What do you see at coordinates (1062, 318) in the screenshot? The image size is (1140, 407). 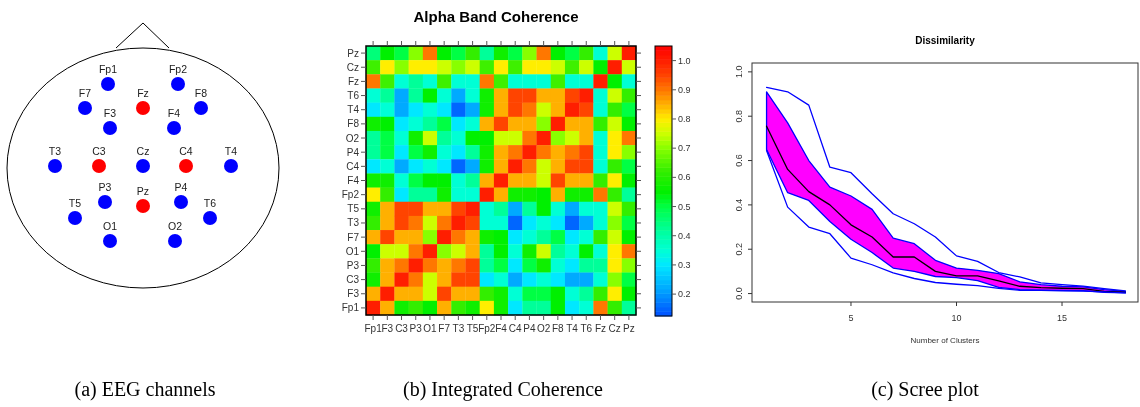 I see `x-tick-label: 15` at bounding box center [1062, 318].